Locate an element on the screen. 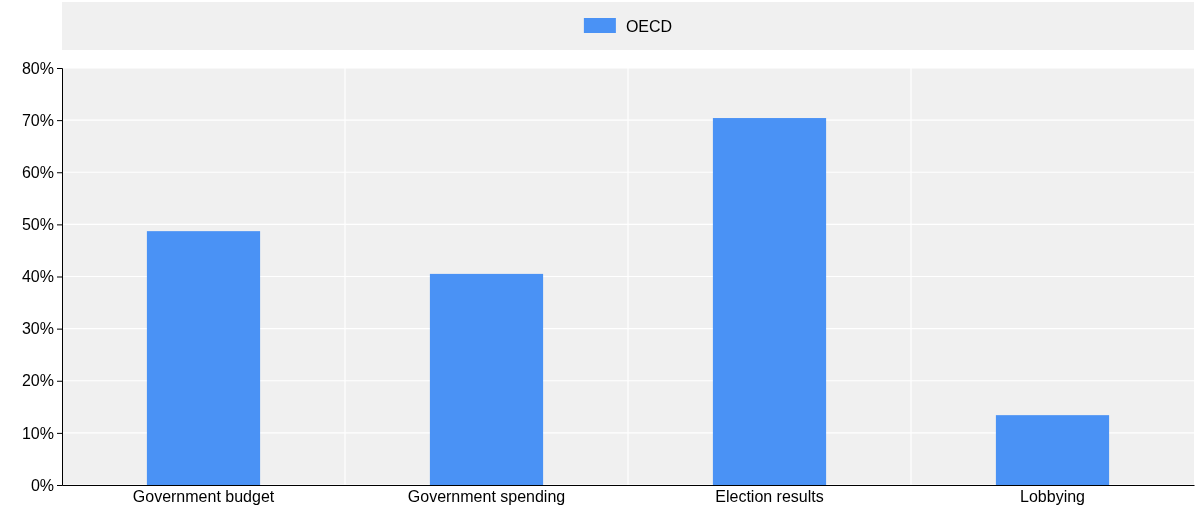 This screenshot has height=513, width=1198. y-tick-label: 40% is located at coordinates (37, 277).